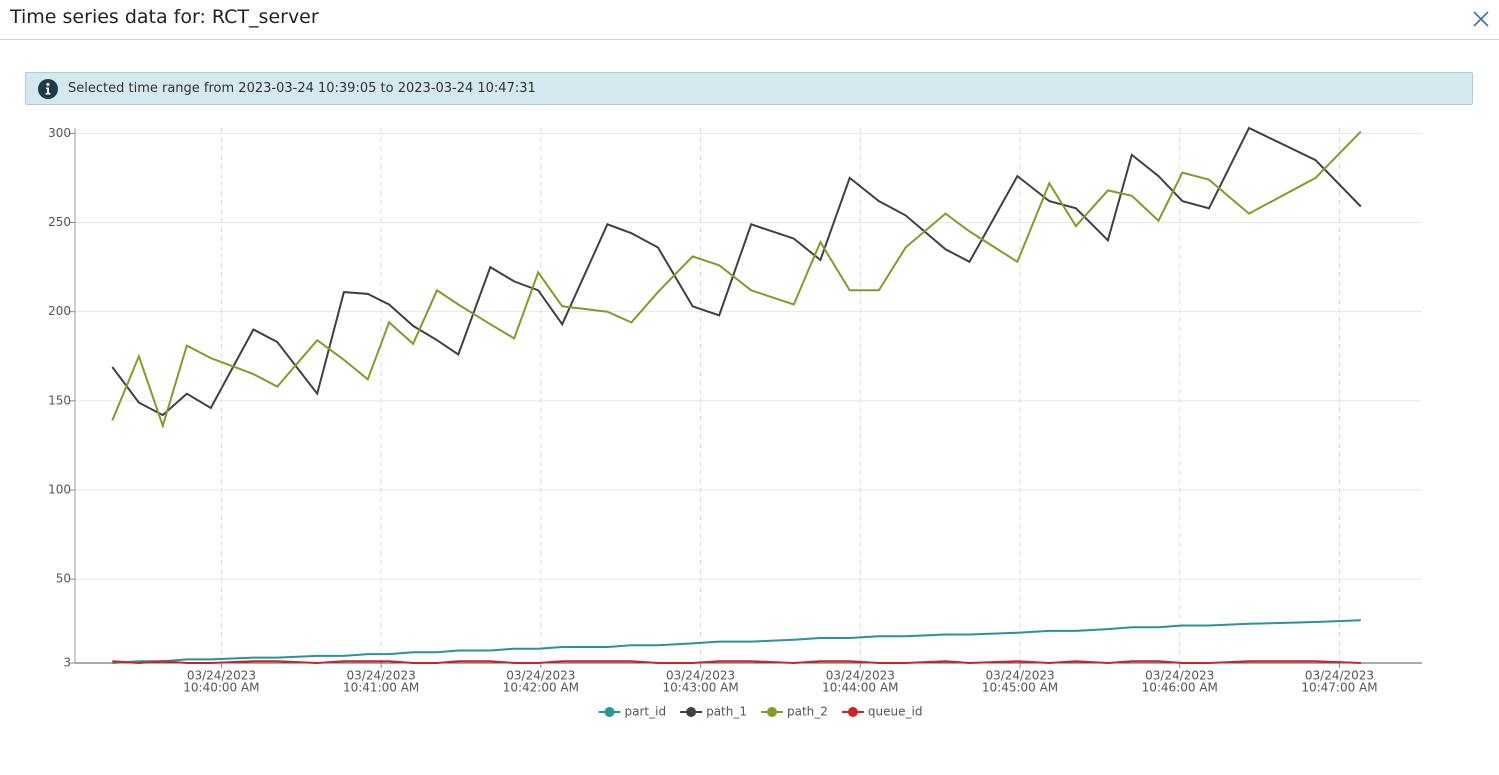  Describe the element at coordinates (1020, 688) in the screenshot. I see `x-tick-label: 10:45:00 AM` at that location.